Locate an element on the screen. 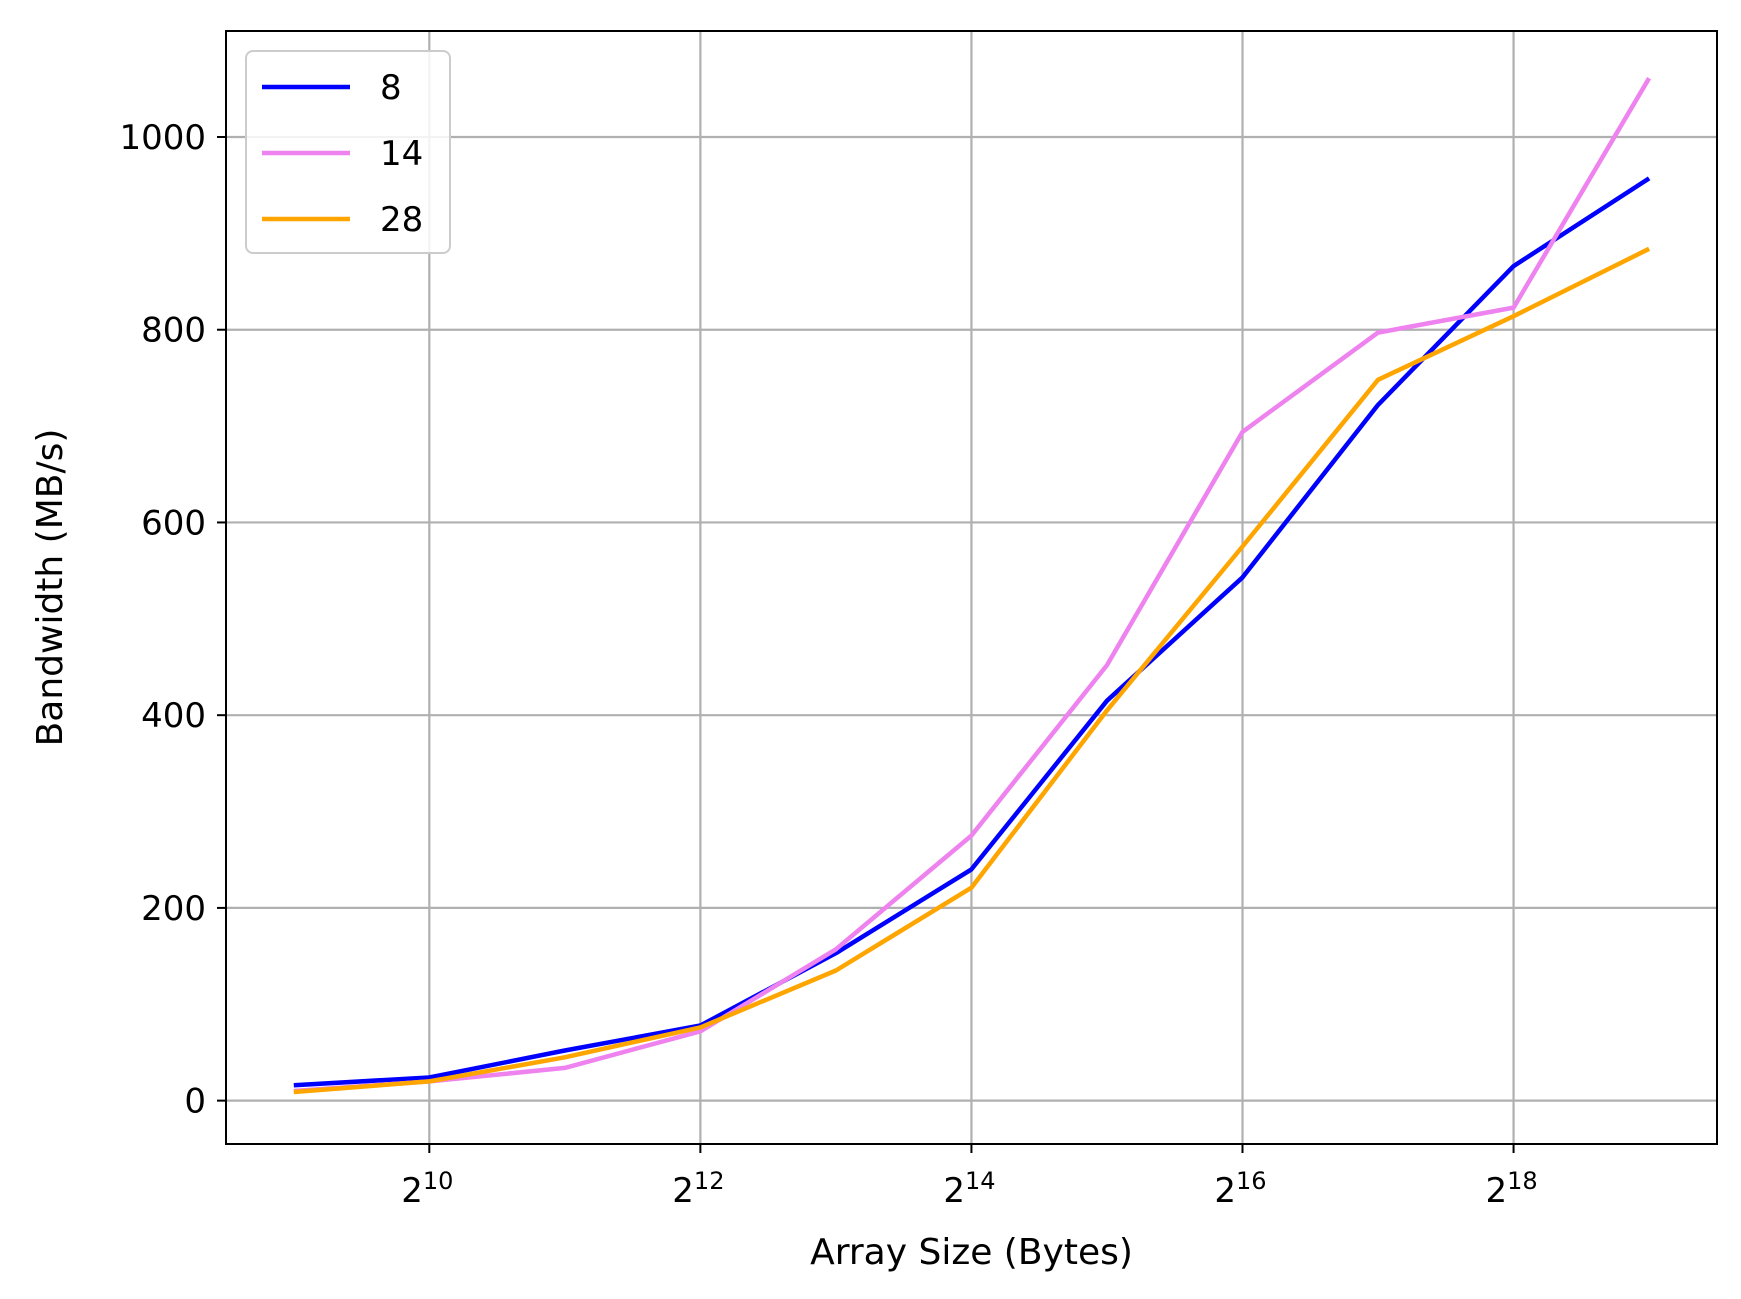 The width and height of the screenshot is (1741, 1299). x-tick-label: 212 is located at coordinates (698, 1189).